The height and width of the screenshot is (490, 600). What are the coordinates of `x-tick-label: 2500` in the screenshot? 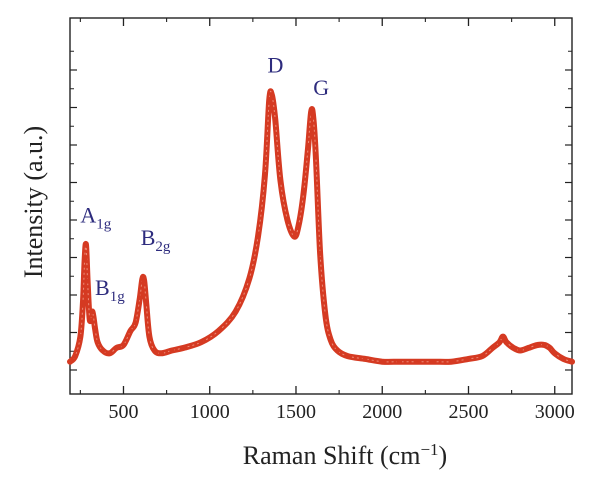 It's located at (468, 412).